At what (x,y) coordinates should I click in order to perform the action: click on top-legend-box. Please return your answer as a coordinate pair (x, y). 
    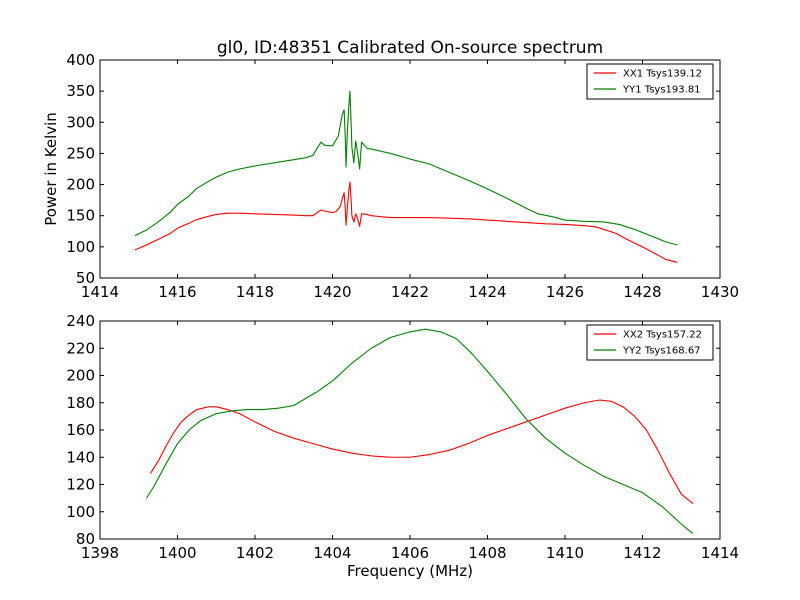
    Looking at the image, I should click on (650, 81).